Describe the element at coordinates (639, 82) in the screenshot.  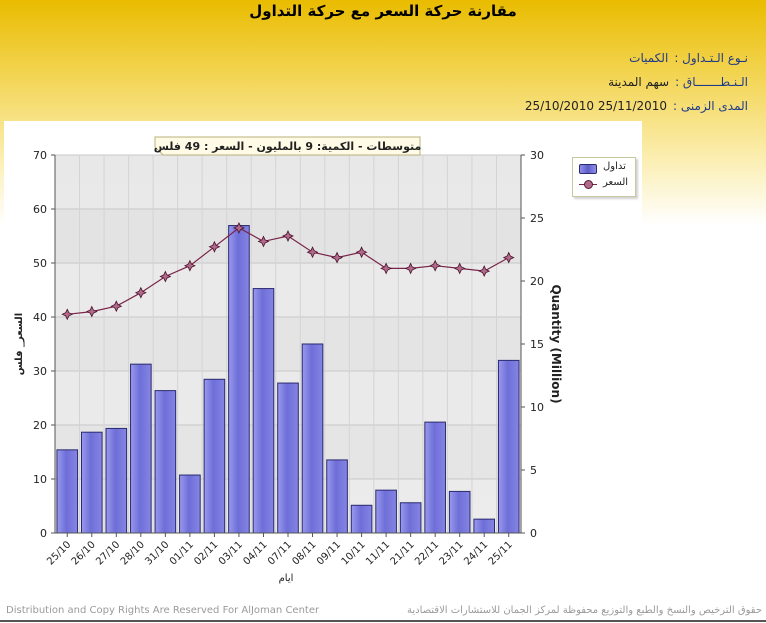
I see `info-scope-value: سهم المدينة` at that location.